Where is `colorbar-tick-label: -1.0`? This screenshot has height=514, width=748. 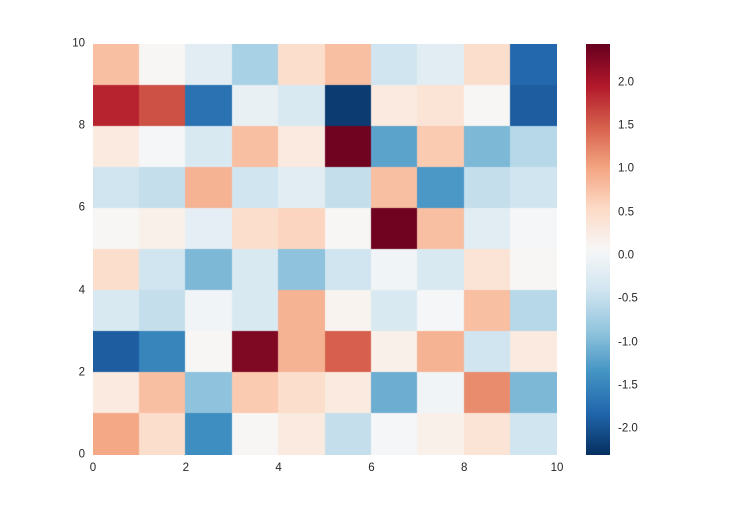
colorbar-tick-label: -1.0 is located at coordinates (628, 341).